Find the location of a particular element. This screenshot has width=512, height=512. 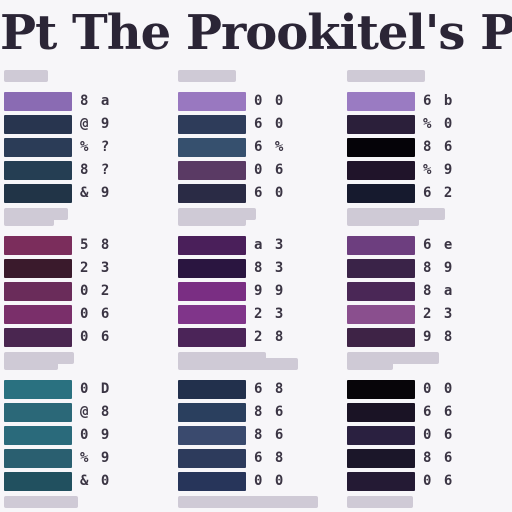

swatch-code: 0 D is located at coordinates (96, 389).